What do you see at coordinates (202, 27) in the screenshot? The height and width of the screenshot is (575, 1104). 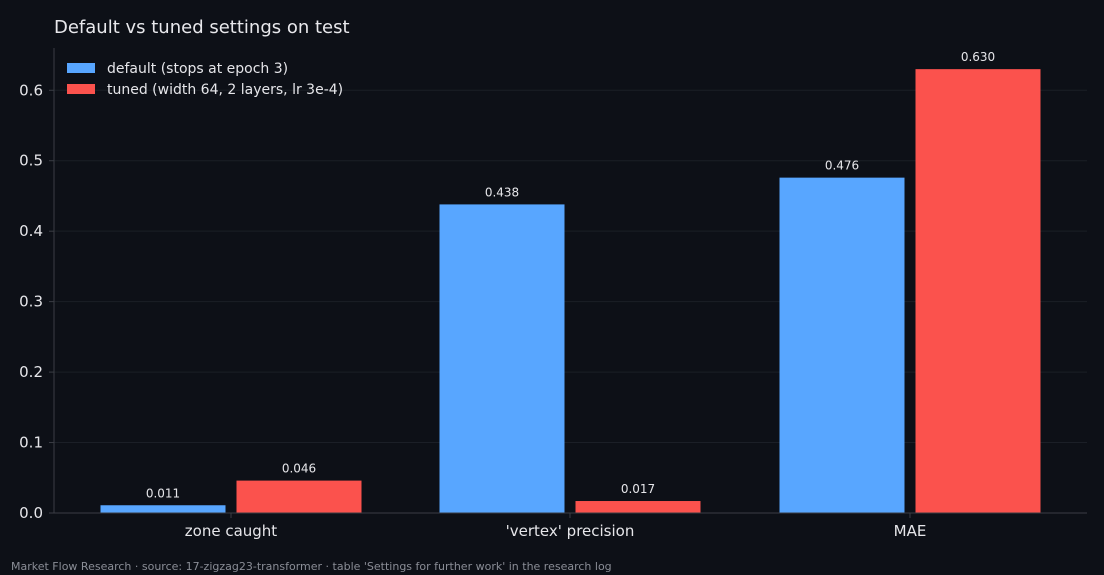 I see `chart-title: Default vs tuned settings on test` at bounding box center [202, 27].